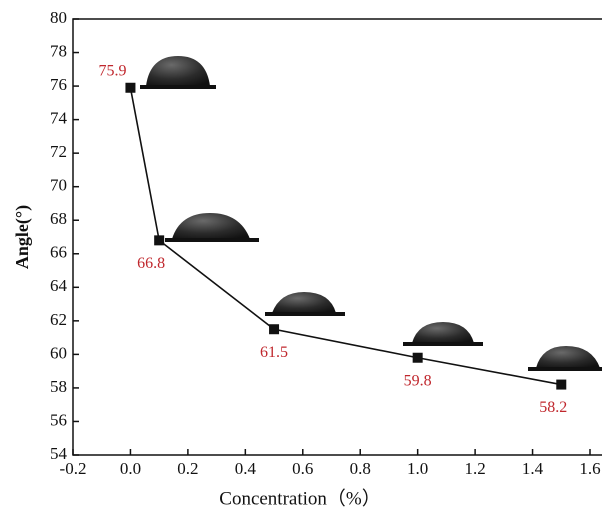 The height and width of the screenshot is (515, 602). Describe the element at coordinates (58, 252) in the screenshot. I see `y-tick-label: 66` at that location.